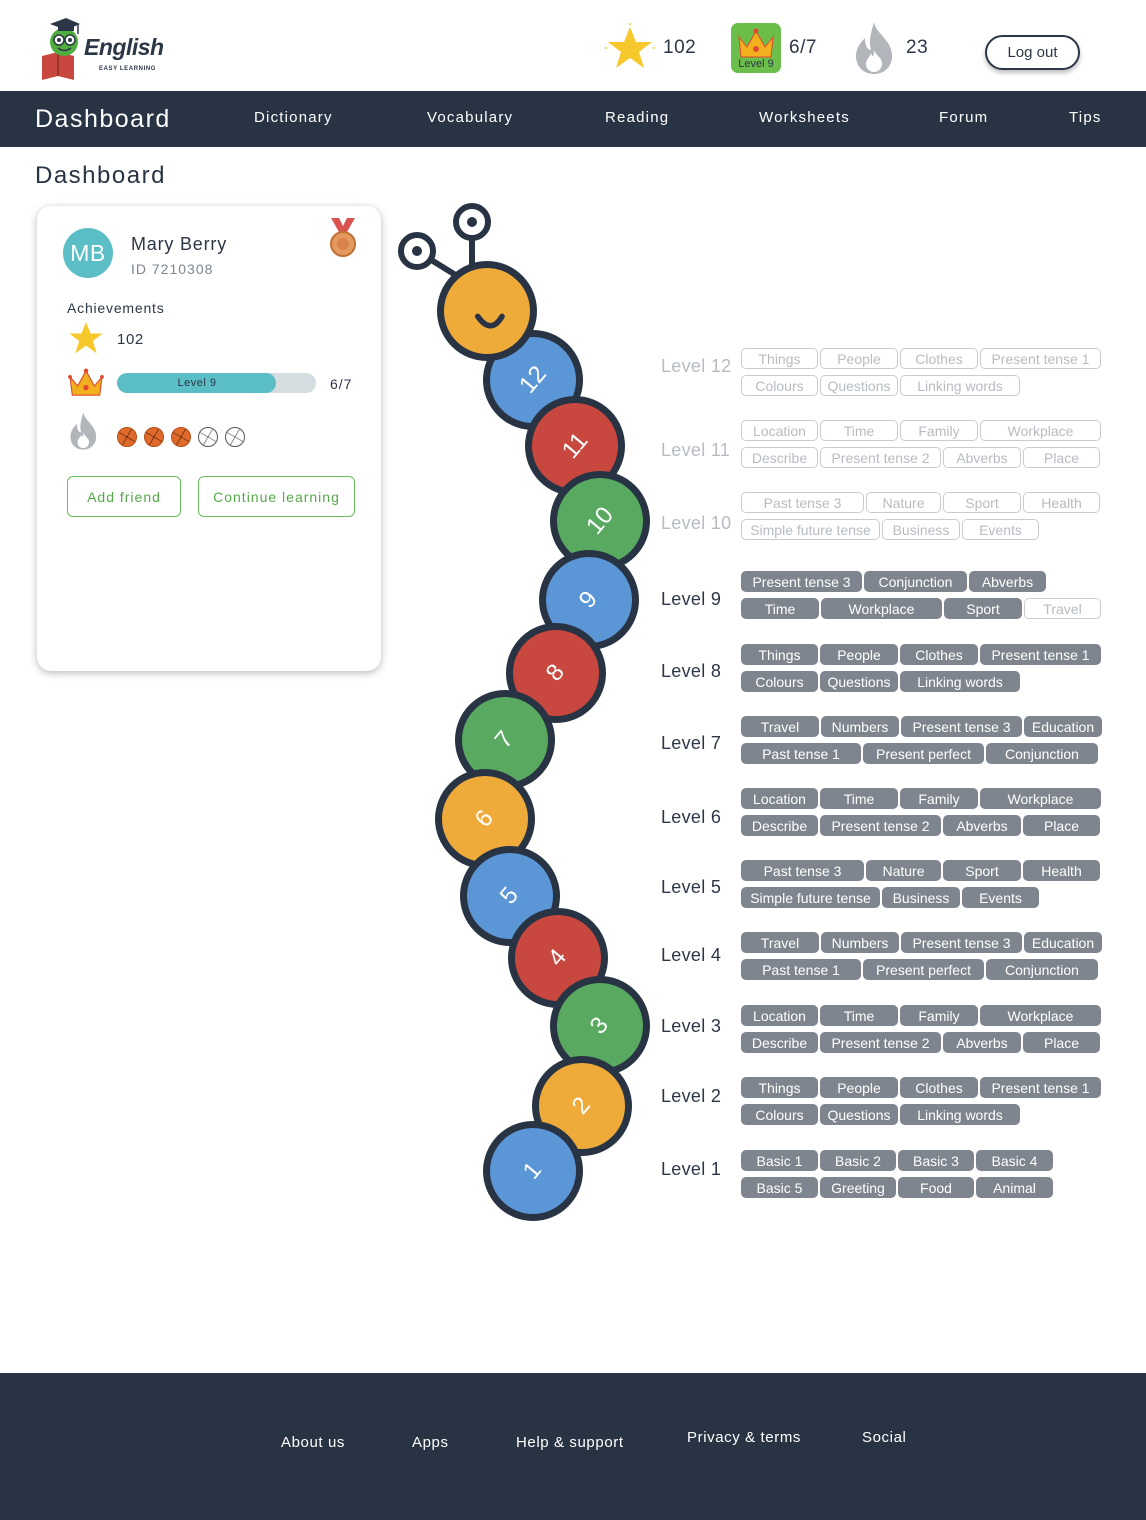  Describe the element at coordinates (570, 1442) in the screenshot. I see `footer-link-help: Help & support` at that location.